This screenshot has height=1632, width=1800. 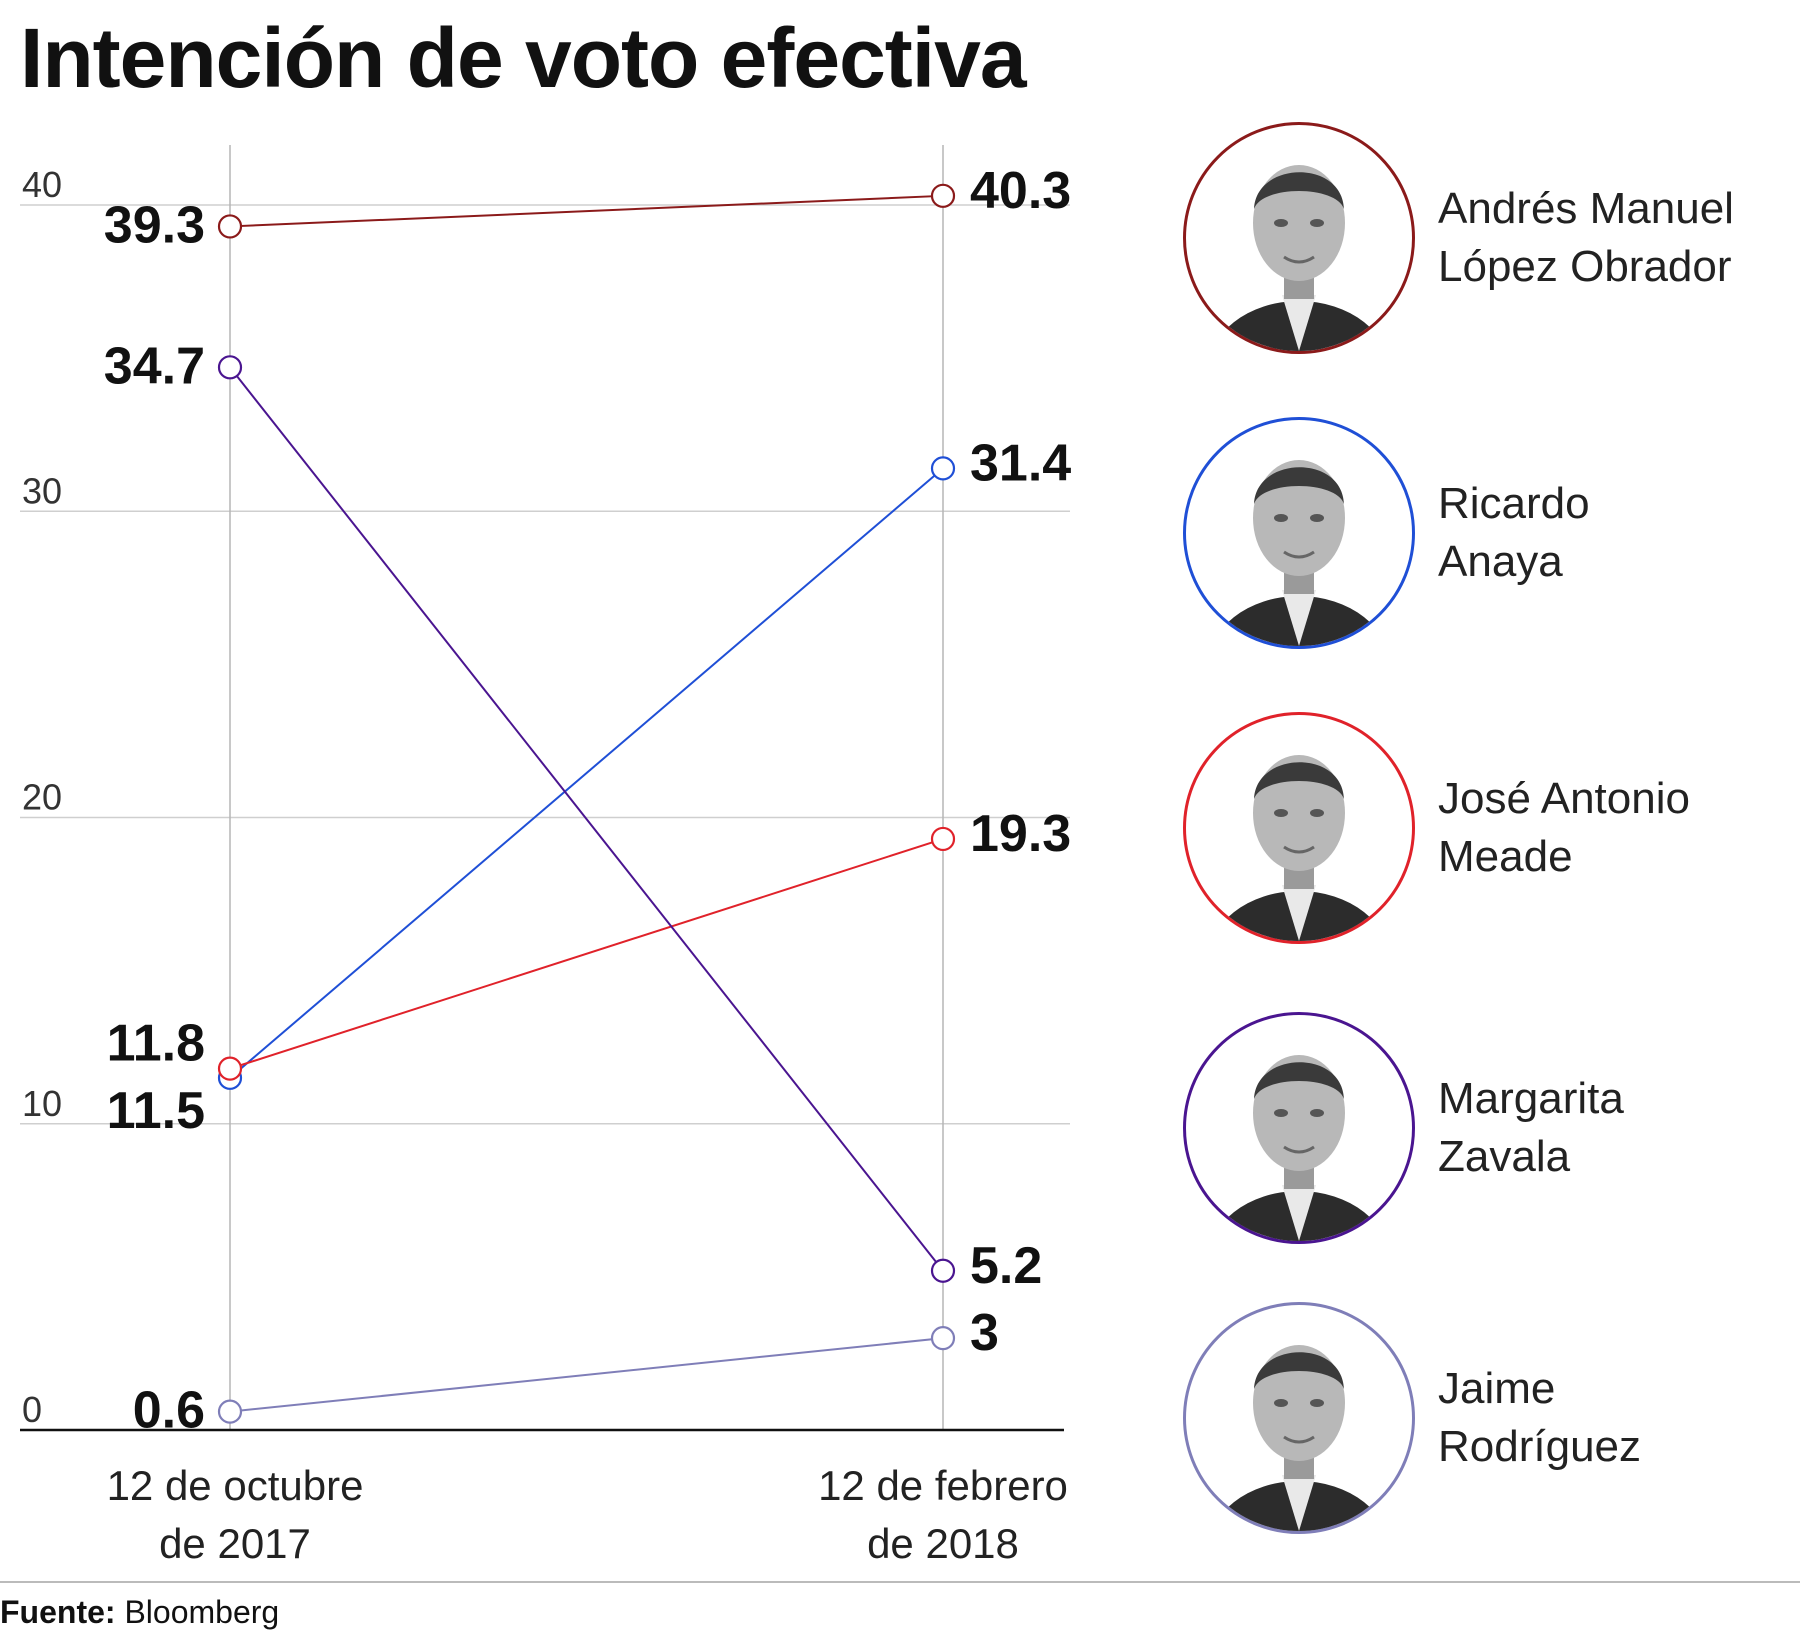 I want to click on candidate-name: Andrés Manuel López Obrador, so click(x=1608, y=238).